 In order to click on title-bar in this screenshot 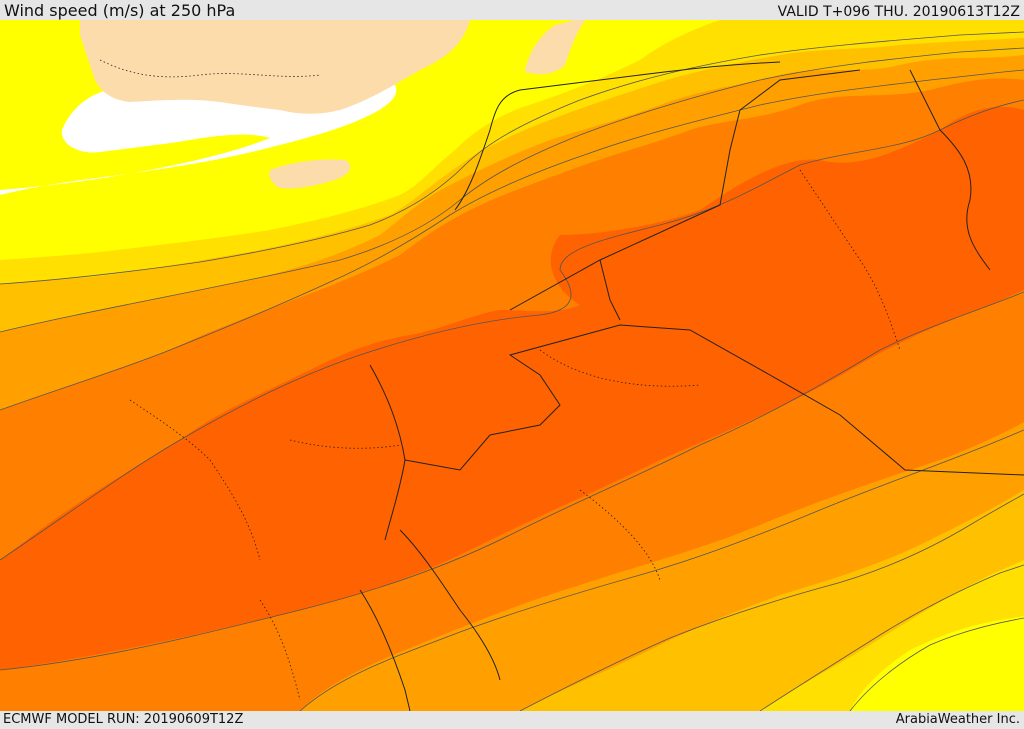, I will do `click(512, 10)`.